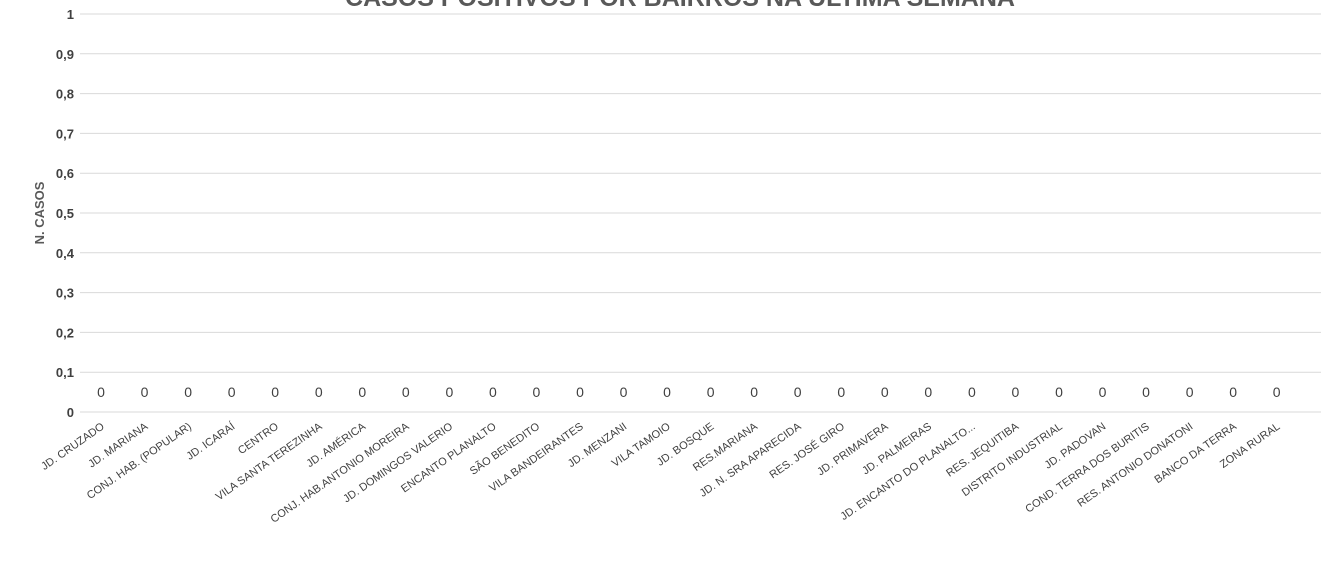 Image resolution: width=1321 pixels, height=587 pixels. What do you see at coordinates (65, 94) in the screenshot?
I see `y-tick-label: 0,8` at bounding box center [65, 94].